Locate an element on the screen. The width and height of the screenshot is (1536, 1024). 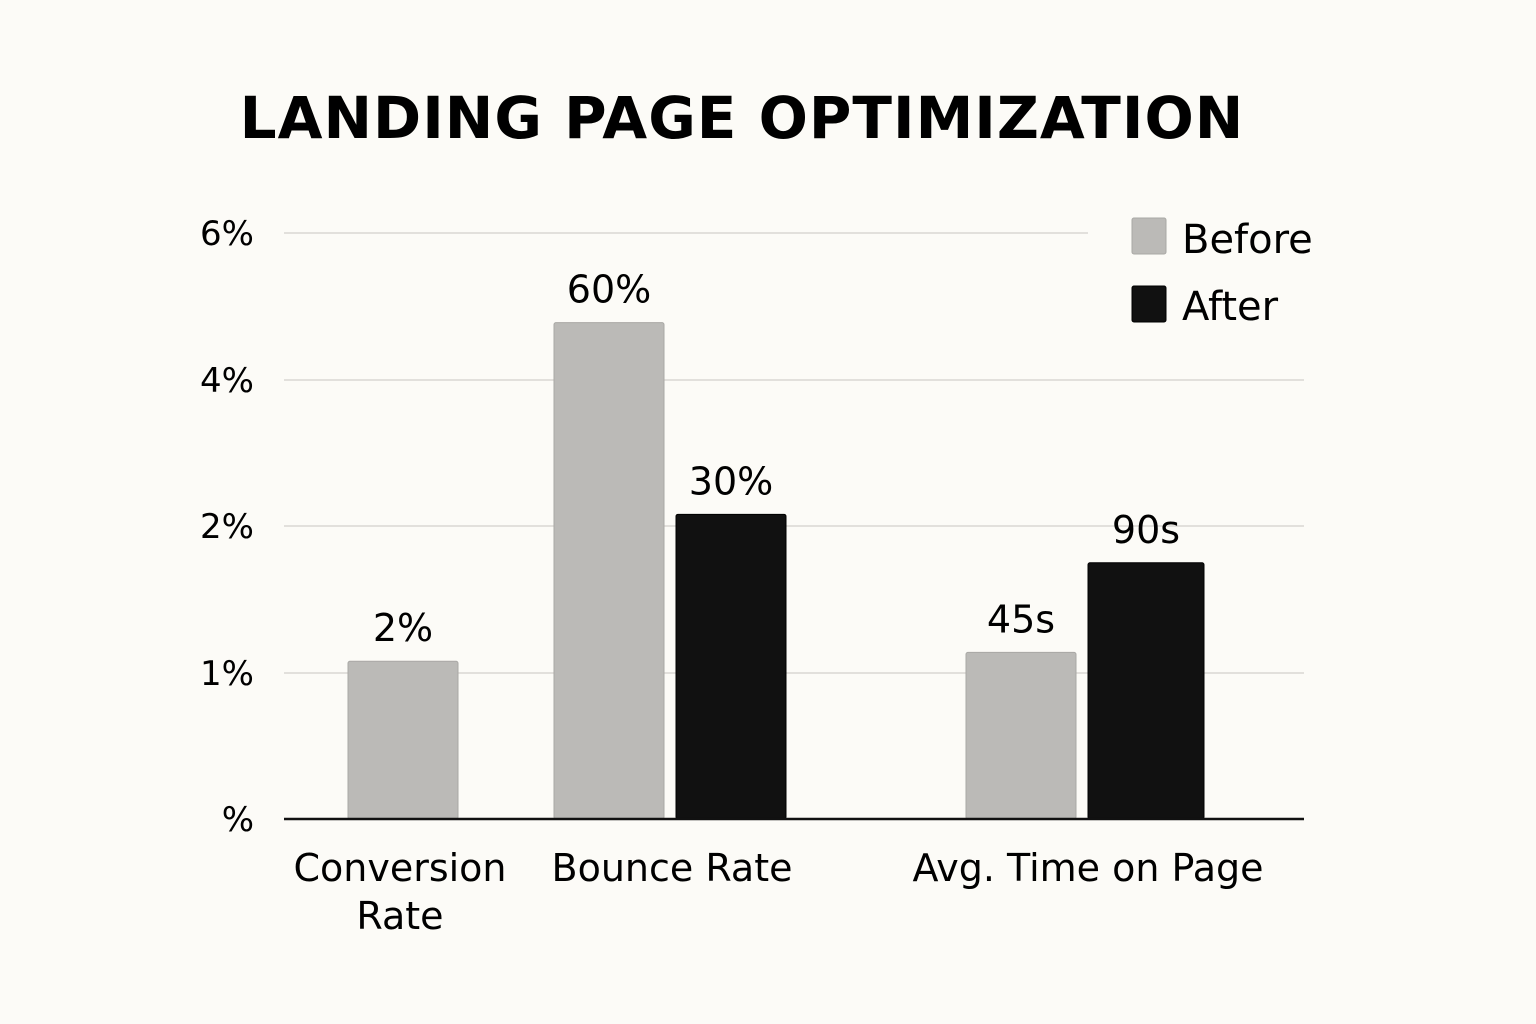
legend: Before After is located at coordinates (1222, 273).